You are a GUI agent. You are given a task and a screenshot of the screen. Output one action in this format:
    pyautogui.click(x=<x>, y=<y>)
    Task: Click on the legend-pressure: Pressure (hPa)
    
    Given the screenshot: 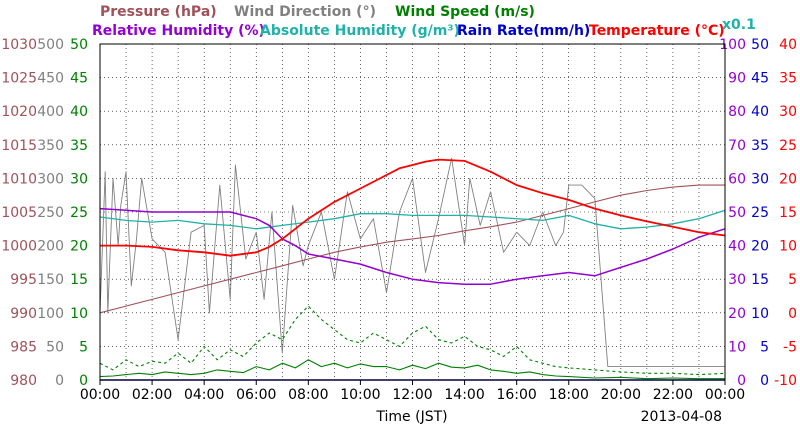 What is the action you would take?
    pyautogui.click(x=158, y=12)
    